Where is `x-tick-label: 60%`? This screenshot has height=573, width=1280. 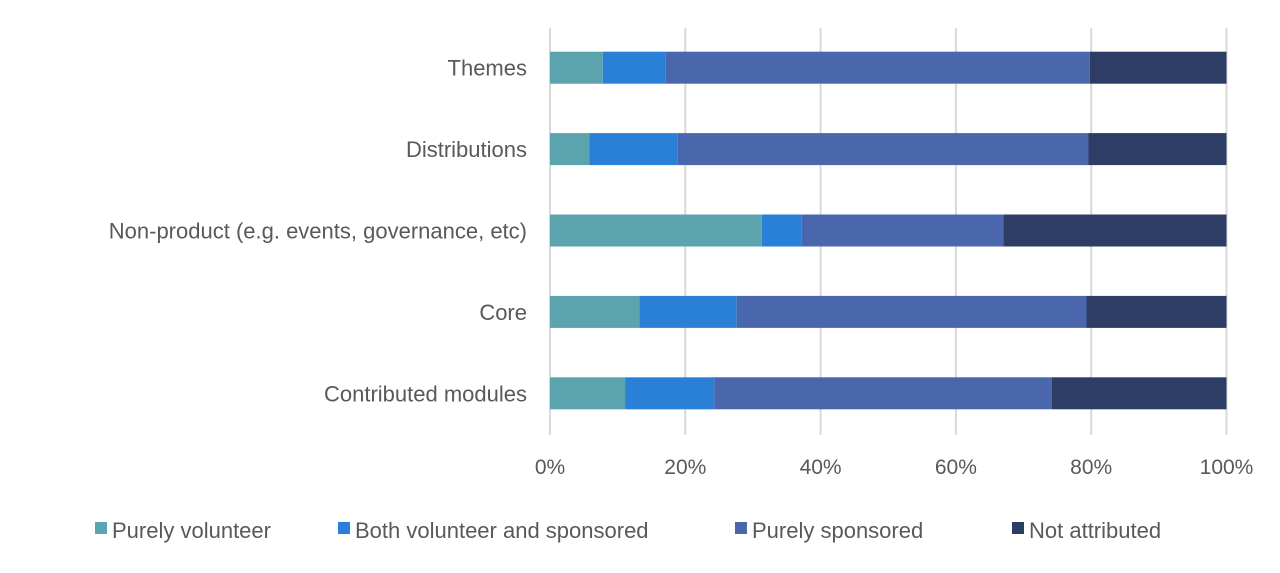
x-tick-label: 60% is located at coordinates (956, 467).